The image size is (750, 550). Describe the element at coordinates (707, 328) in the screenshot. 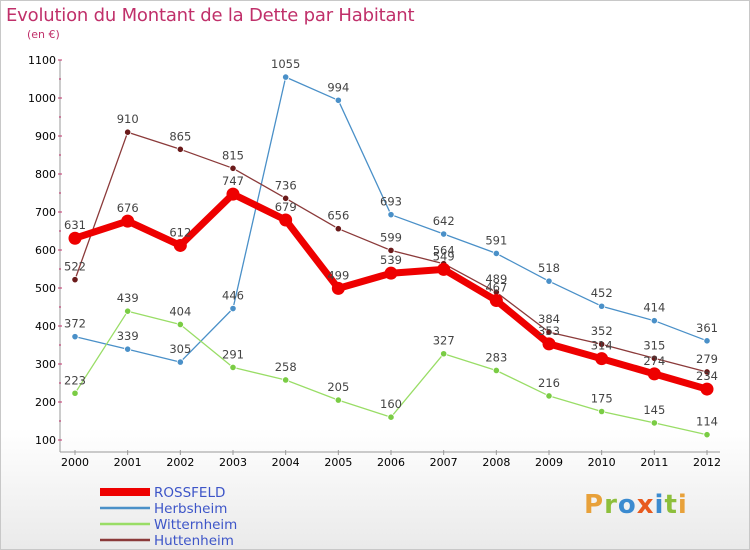

I see `data-label-herbsheim: 361` at that location.